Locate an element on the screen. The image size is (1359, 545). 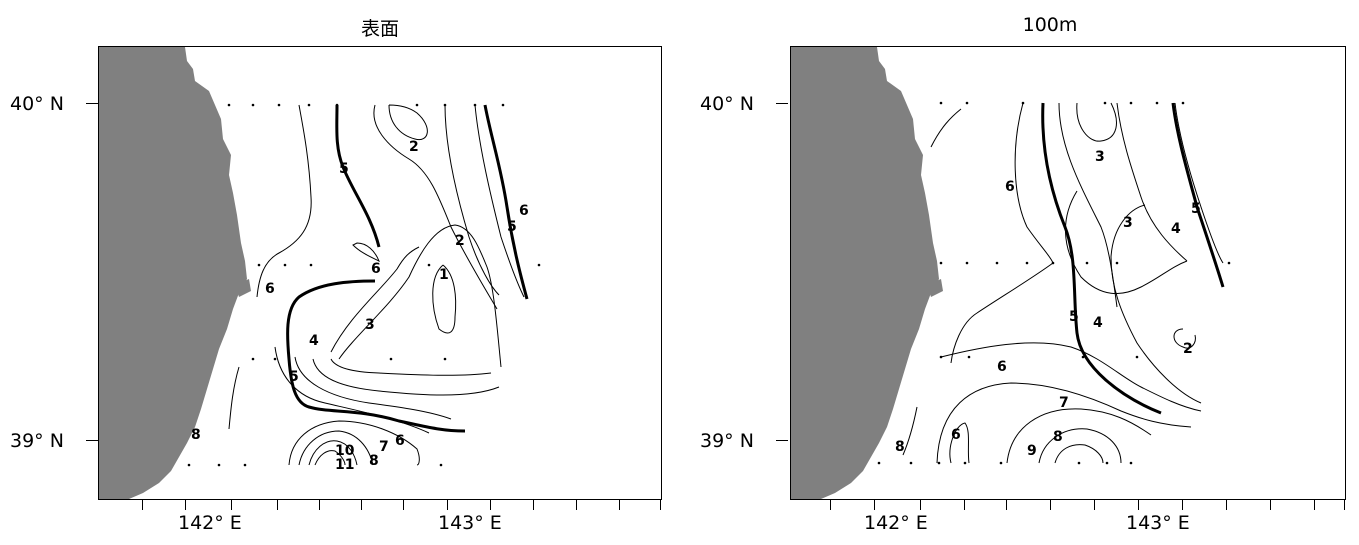
contour-label: 10 is located at coordinates (345, 451).